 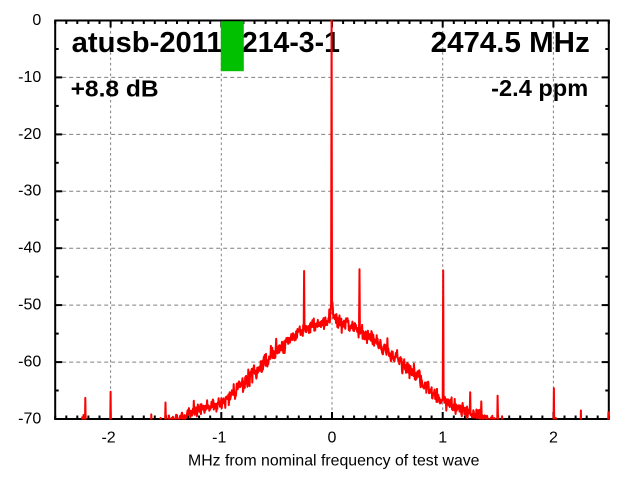 What do you see at coordinates (147, 43) in the screenshot?
I see `svg-text: atusb-2011` at bounding box center [147, 43].